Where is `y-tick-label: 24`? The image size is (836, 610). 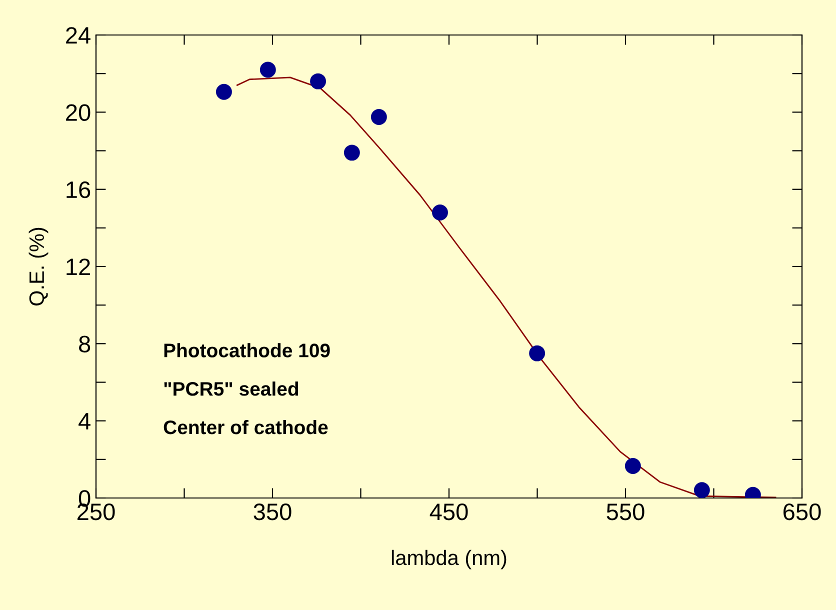
y-tick-label: 24 is located at coordinates (78, 35).